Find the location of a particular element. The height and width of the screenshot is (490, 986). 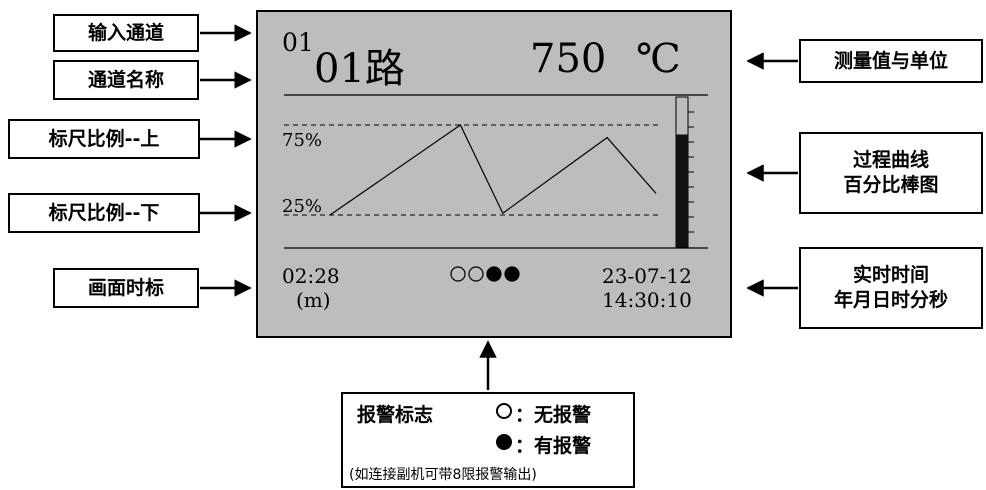

filled-circle-icon is located at coordinates (504, 442).